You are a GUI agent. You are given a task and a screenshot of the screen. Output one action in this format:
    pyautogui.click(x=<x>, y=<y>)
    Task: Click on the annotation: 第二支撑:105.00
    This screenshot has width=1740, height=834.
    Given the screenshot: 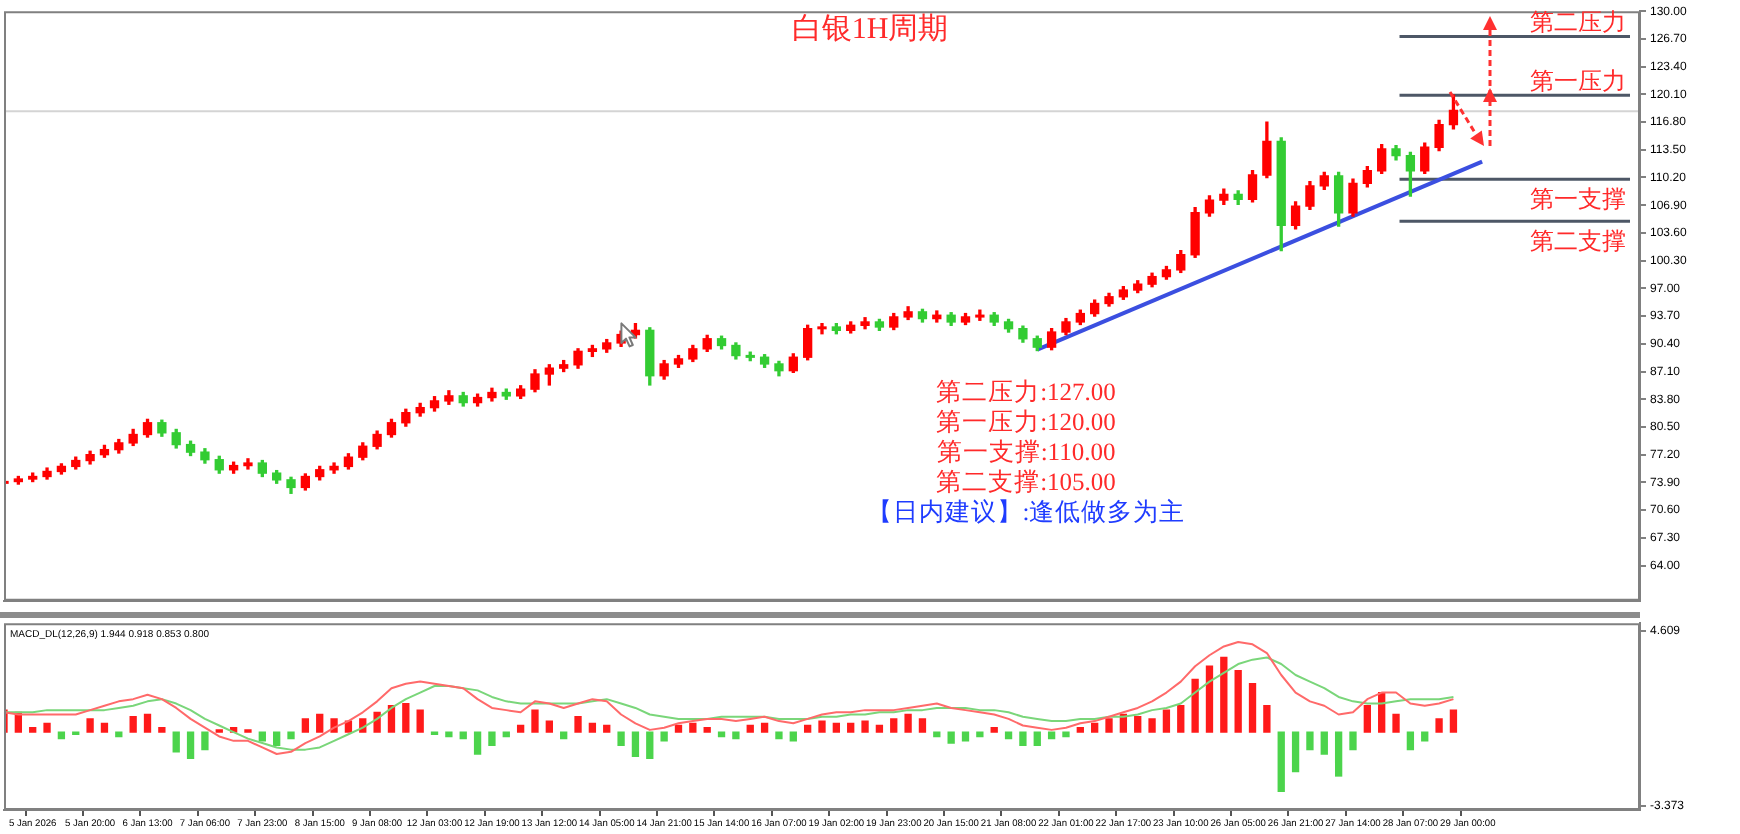 What is the action you would take?
    pyautogui.click(x=1026, y=482)
    